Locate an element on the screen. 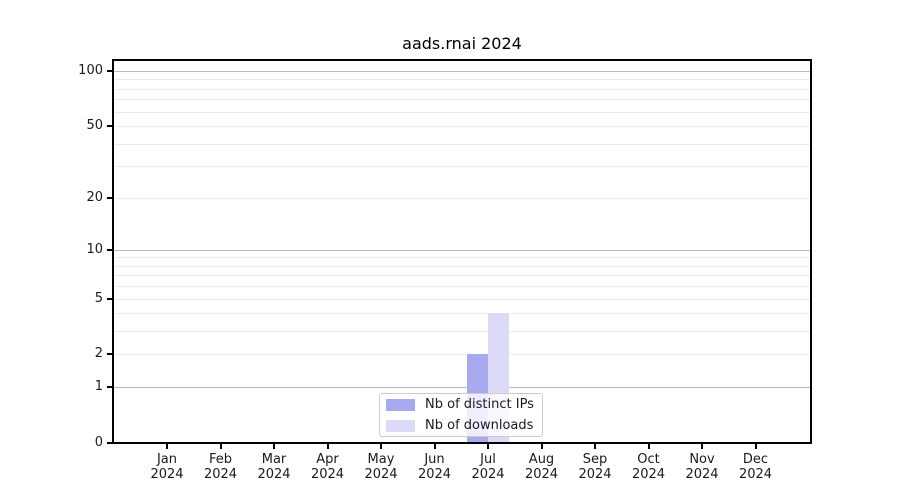 The width and height of the screenshot is (900, 500). left-spine is located at coordinates (113, 251).